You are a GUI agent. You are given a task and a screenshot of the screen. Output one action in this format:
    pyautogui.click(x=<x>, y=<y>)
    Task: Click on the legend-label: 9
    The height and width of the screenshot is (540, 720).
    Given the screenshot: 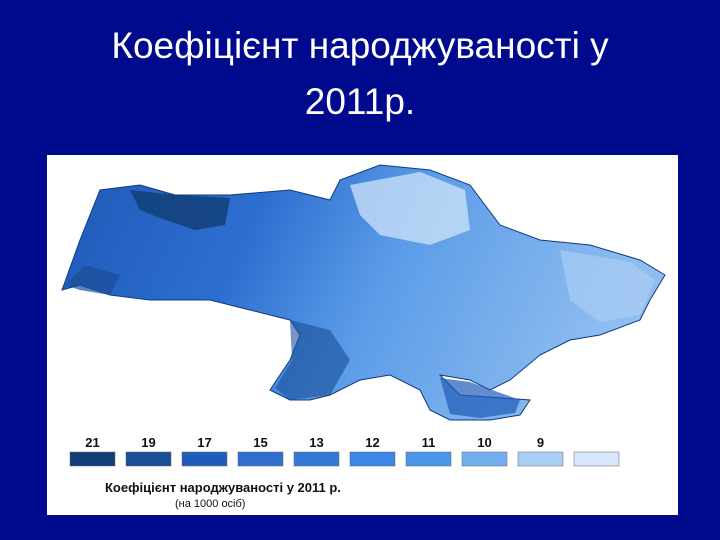 What is the action you would take?
    pyautogui.click(x=540, y=442)
    